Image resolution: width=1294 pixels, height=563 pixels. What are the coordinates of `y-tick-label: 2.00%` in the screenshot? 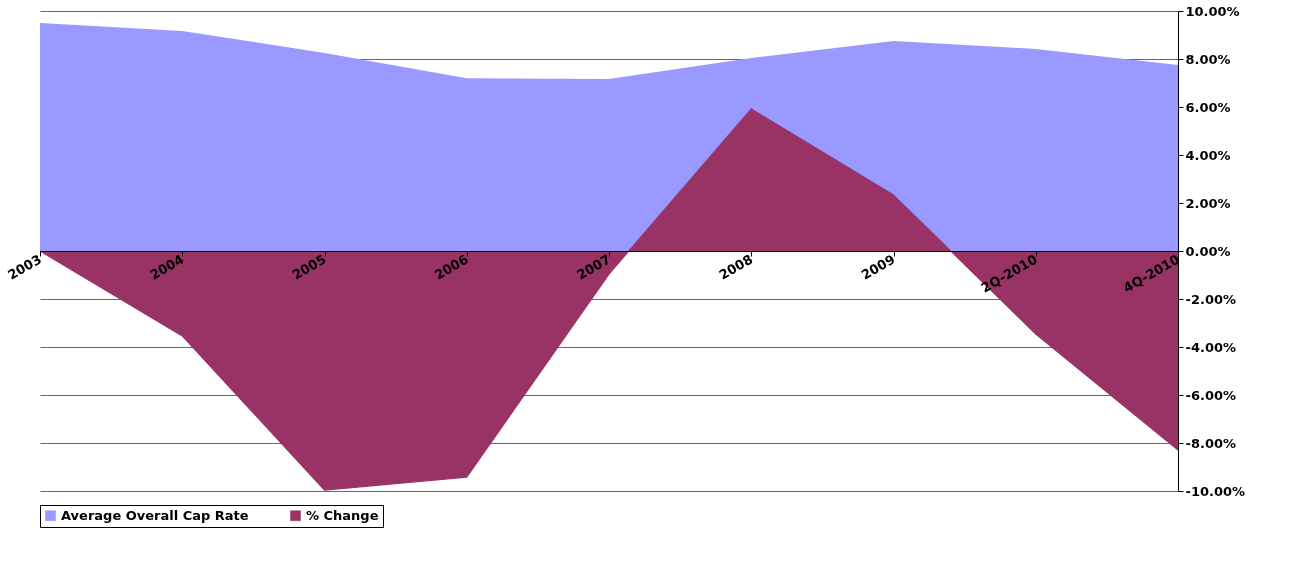 It's located at (1208, 203).